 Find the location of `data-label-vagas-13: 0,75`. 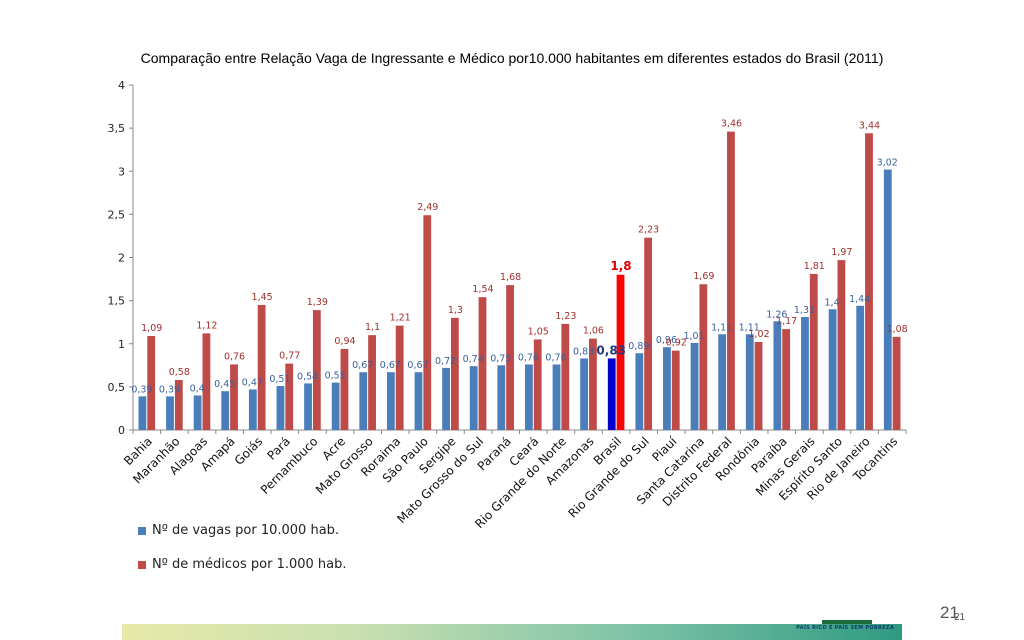

data-label-vagas-13: 0,75 is located at coordinates (500, 358).